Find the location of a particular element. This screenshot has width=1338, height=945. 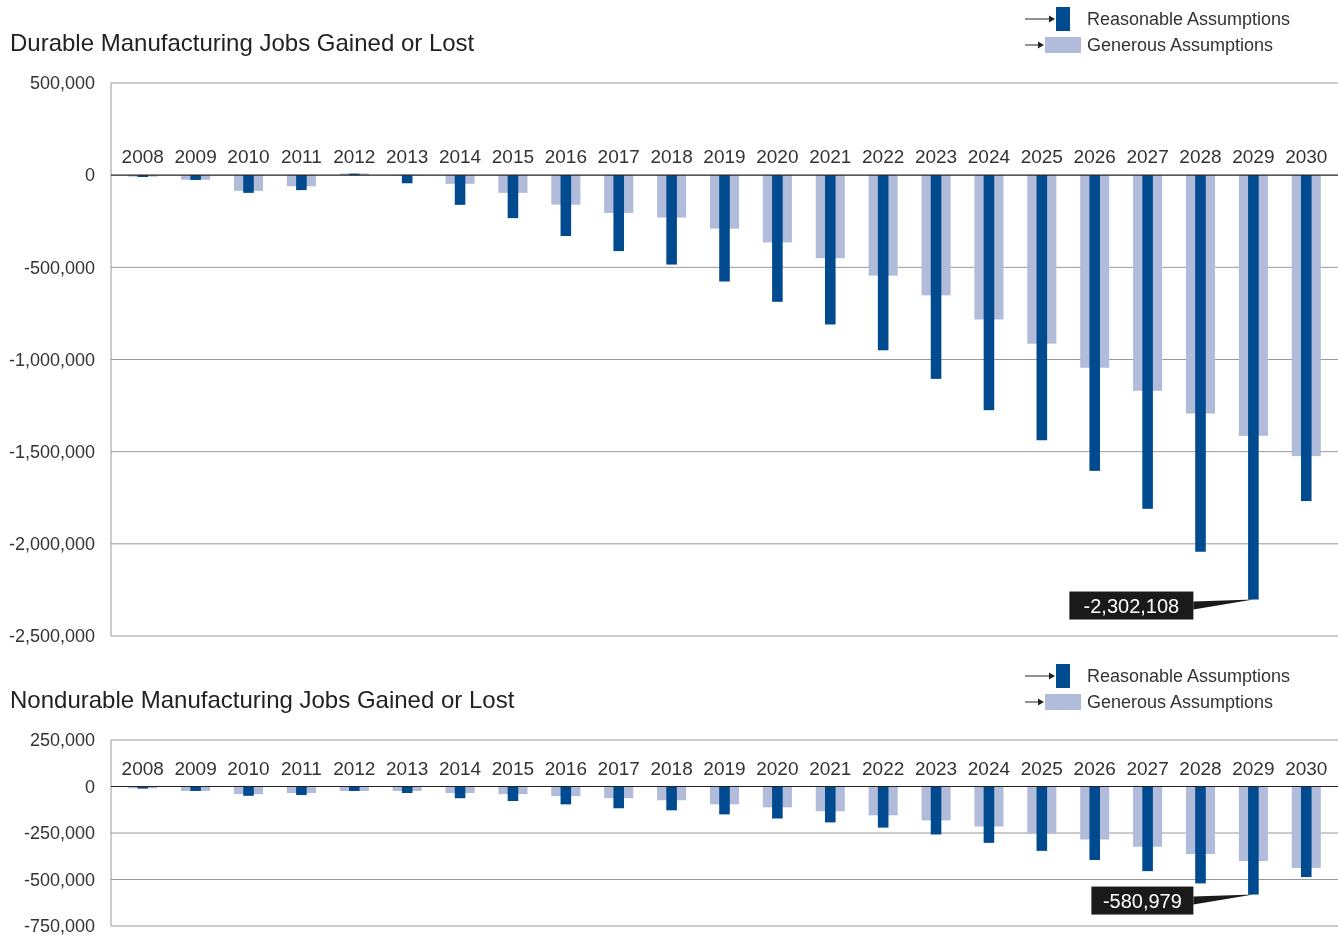

annotation: -2,302,108 is located at coordinates (1131, 605).